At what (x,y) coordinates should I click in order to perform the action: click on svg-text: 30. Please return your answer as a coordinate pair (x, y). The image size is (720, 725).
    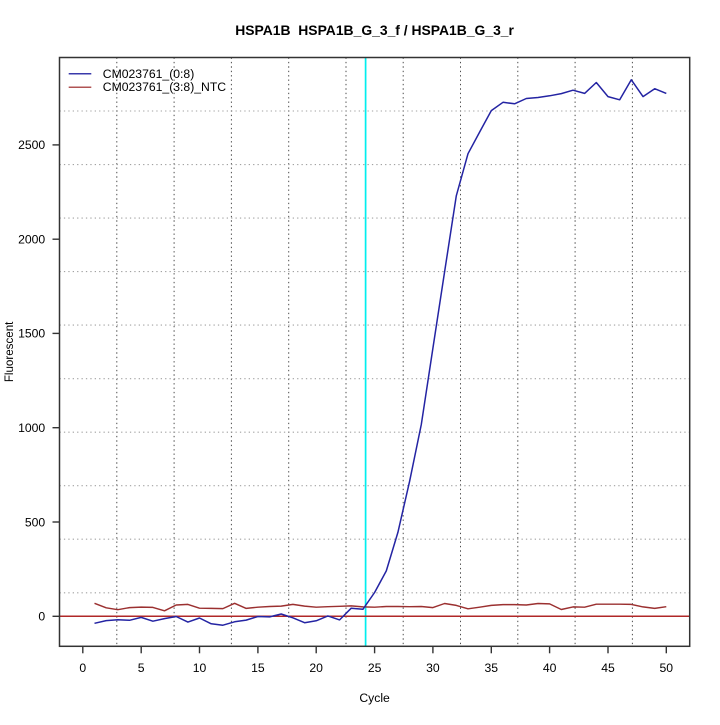
    Looking at the image, I should click on (433, 668).